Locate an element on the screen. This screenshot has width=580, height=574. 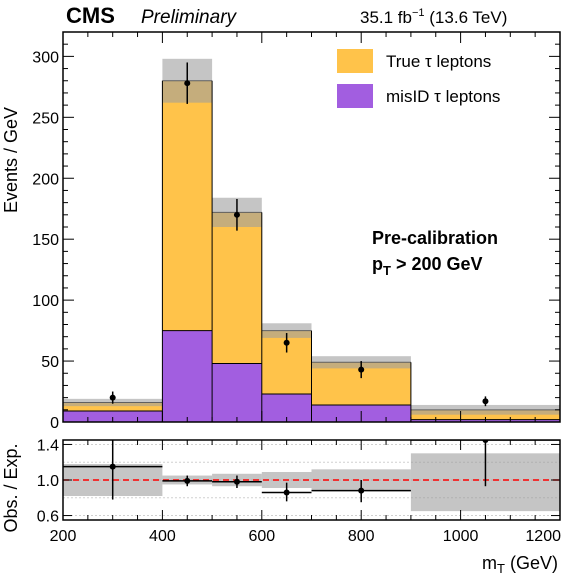
legend-swatch-misid-tau is located at coordinates (355, 96).